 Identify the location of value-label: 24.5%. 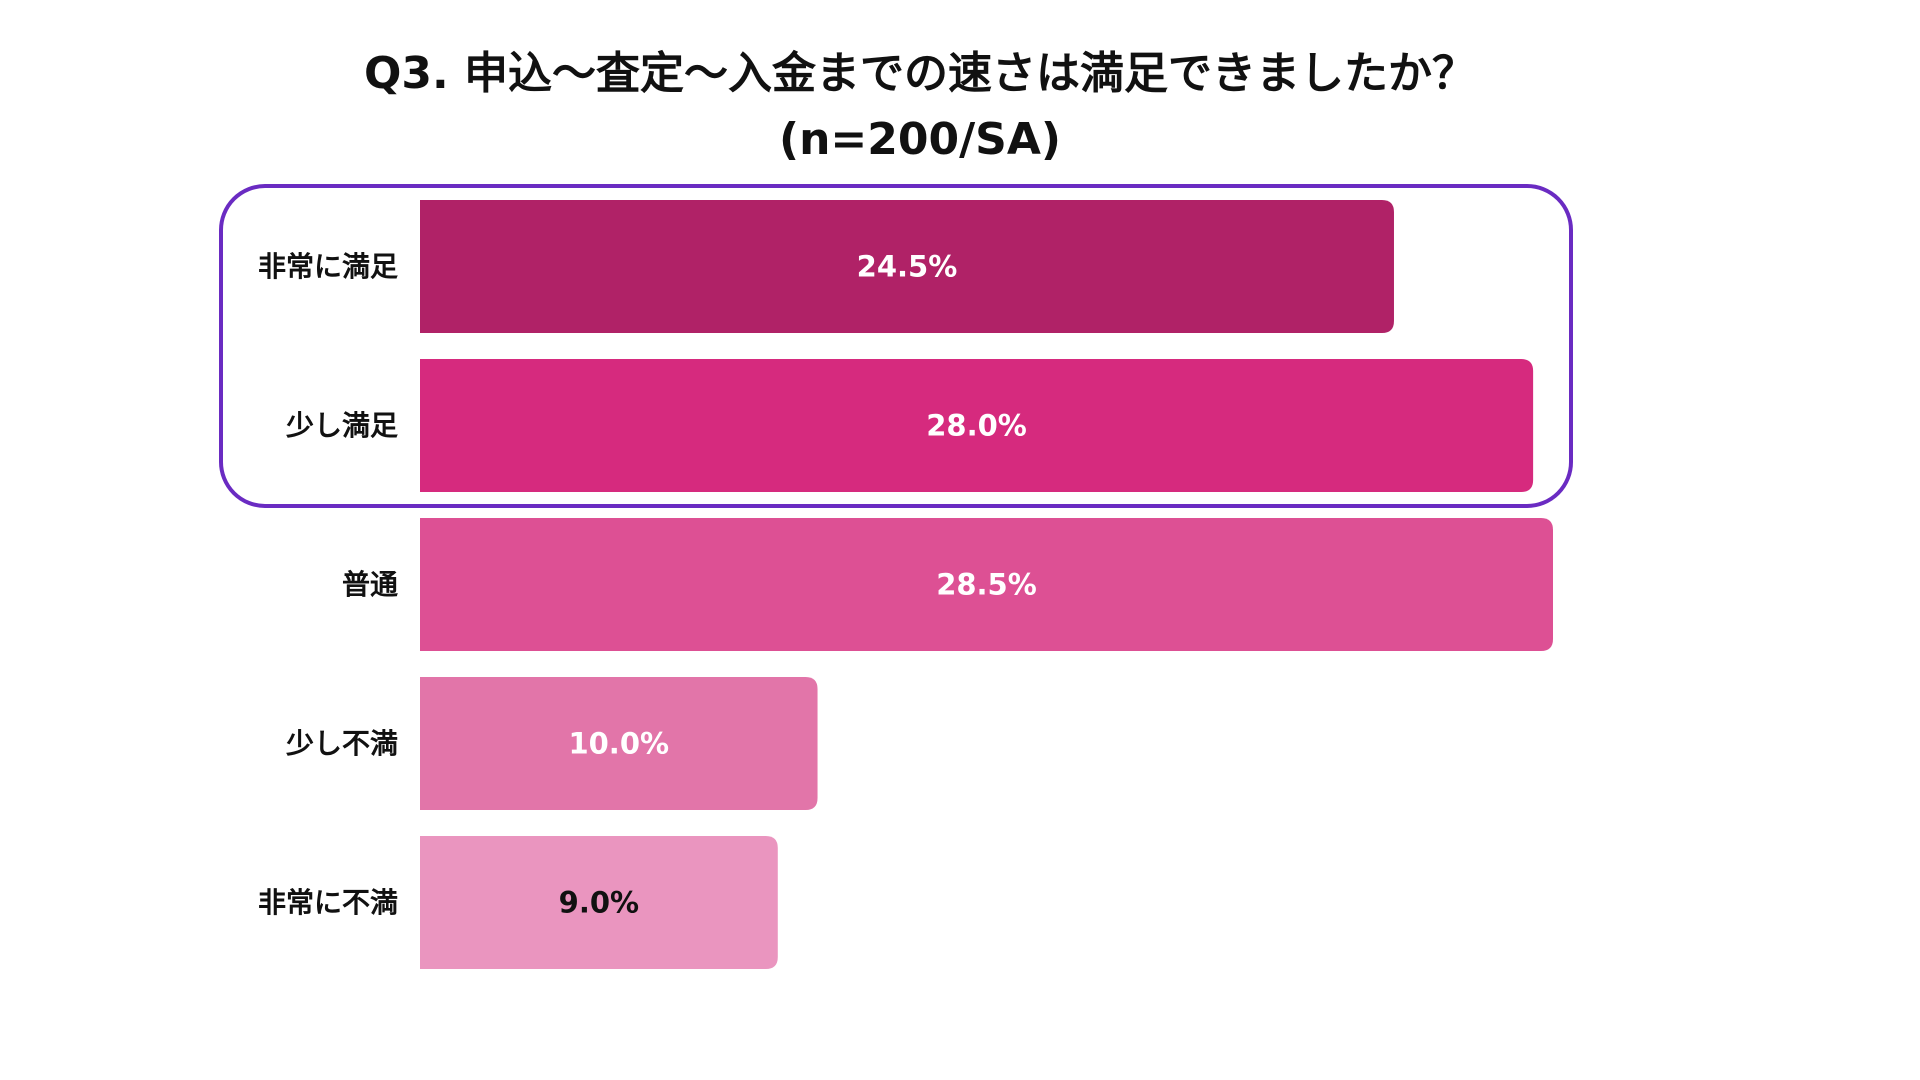
(907, 267).